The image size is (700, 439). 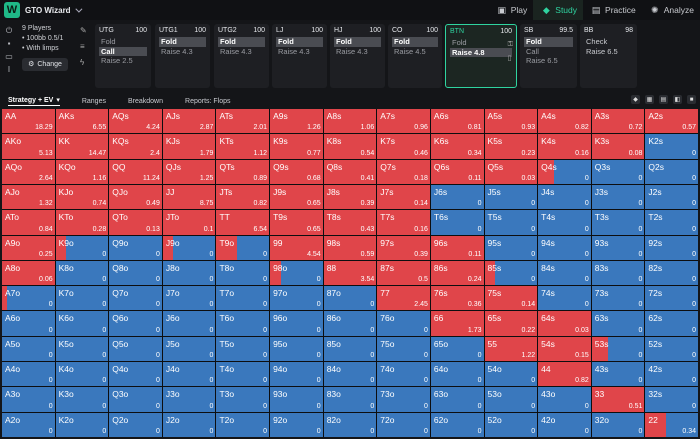 What do you see at coordinates (564, 424) in the screenshot?
I see `hand-cell: 42o 0` at bounding box center [564, 424].